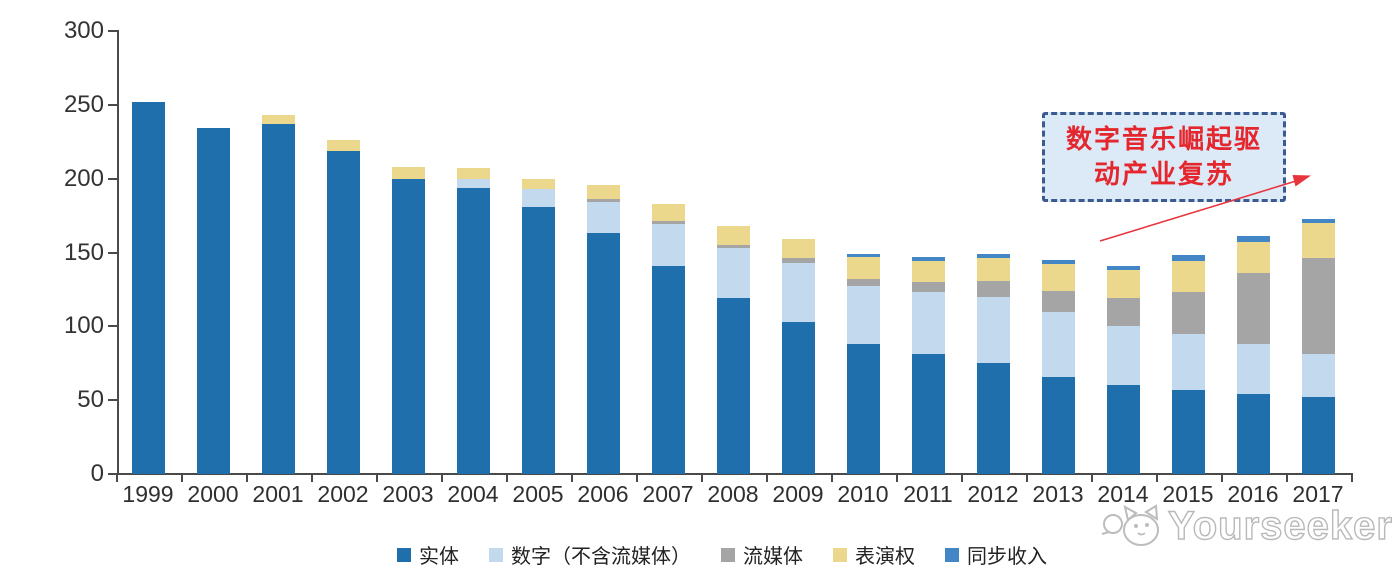 This screenshot has height=582, width=1398. I want to click on x-tick-label: 2003, so click(408, 494).